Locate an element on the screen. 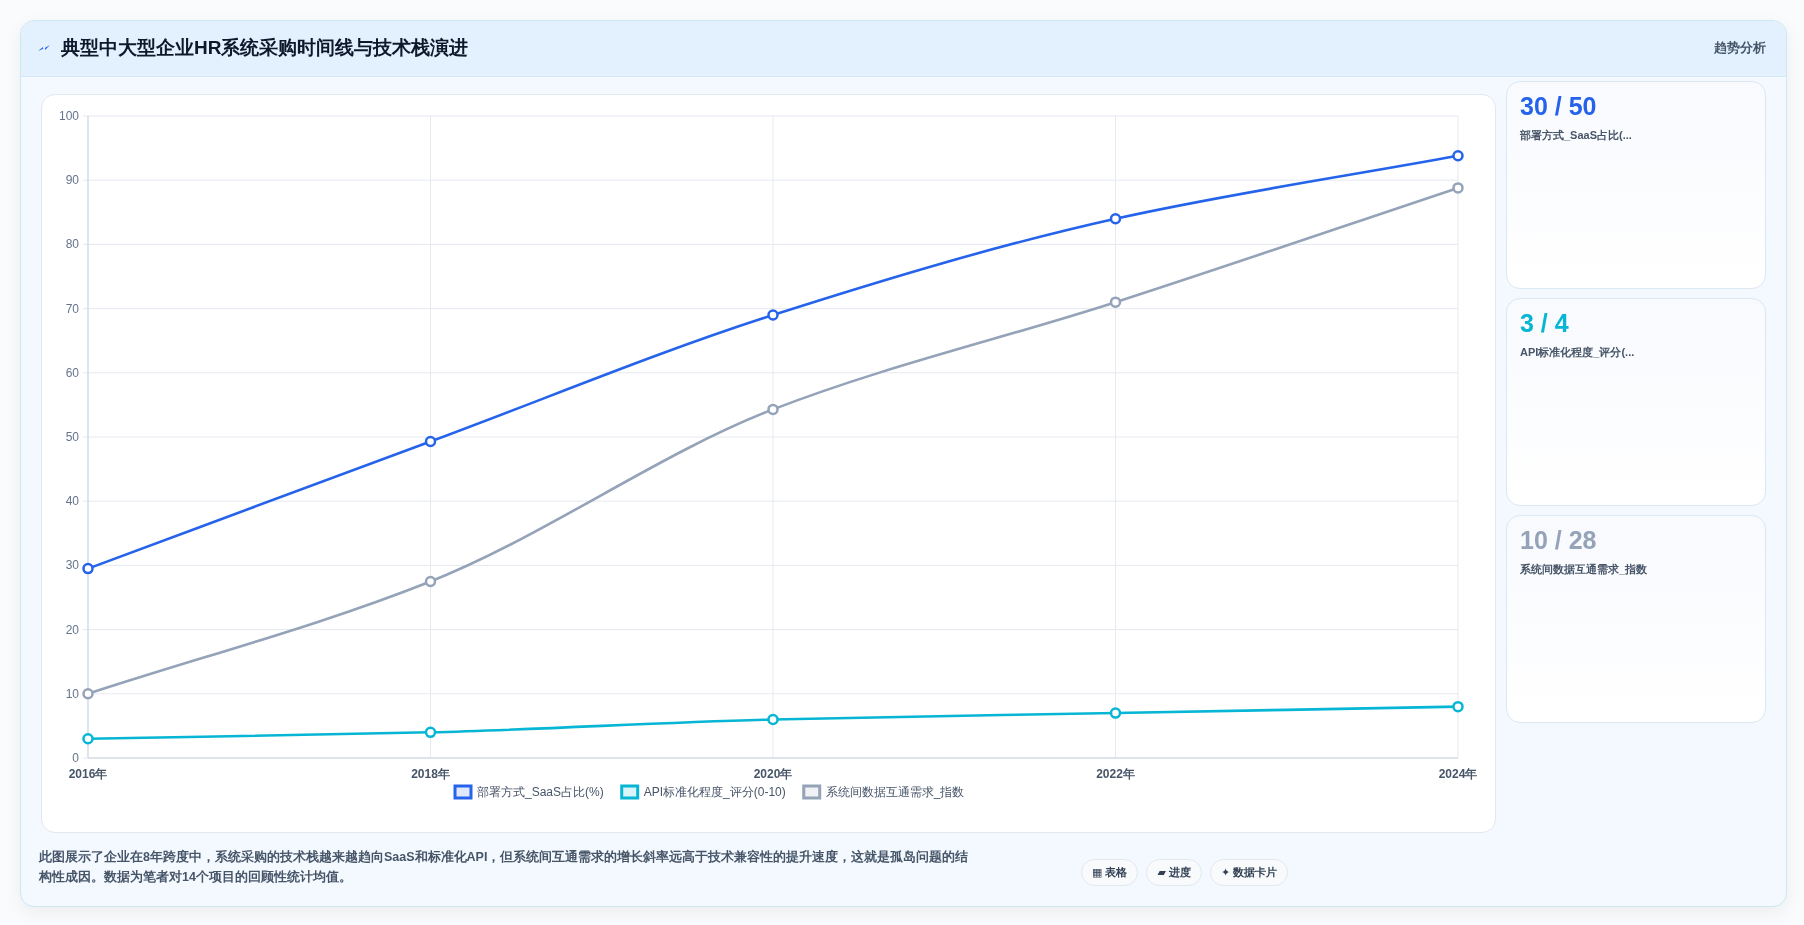 The width and height of the screenshot is (1804, 925). legend-label: 部署方式_SaaS占比(%) is located at coordinates (540, 792).